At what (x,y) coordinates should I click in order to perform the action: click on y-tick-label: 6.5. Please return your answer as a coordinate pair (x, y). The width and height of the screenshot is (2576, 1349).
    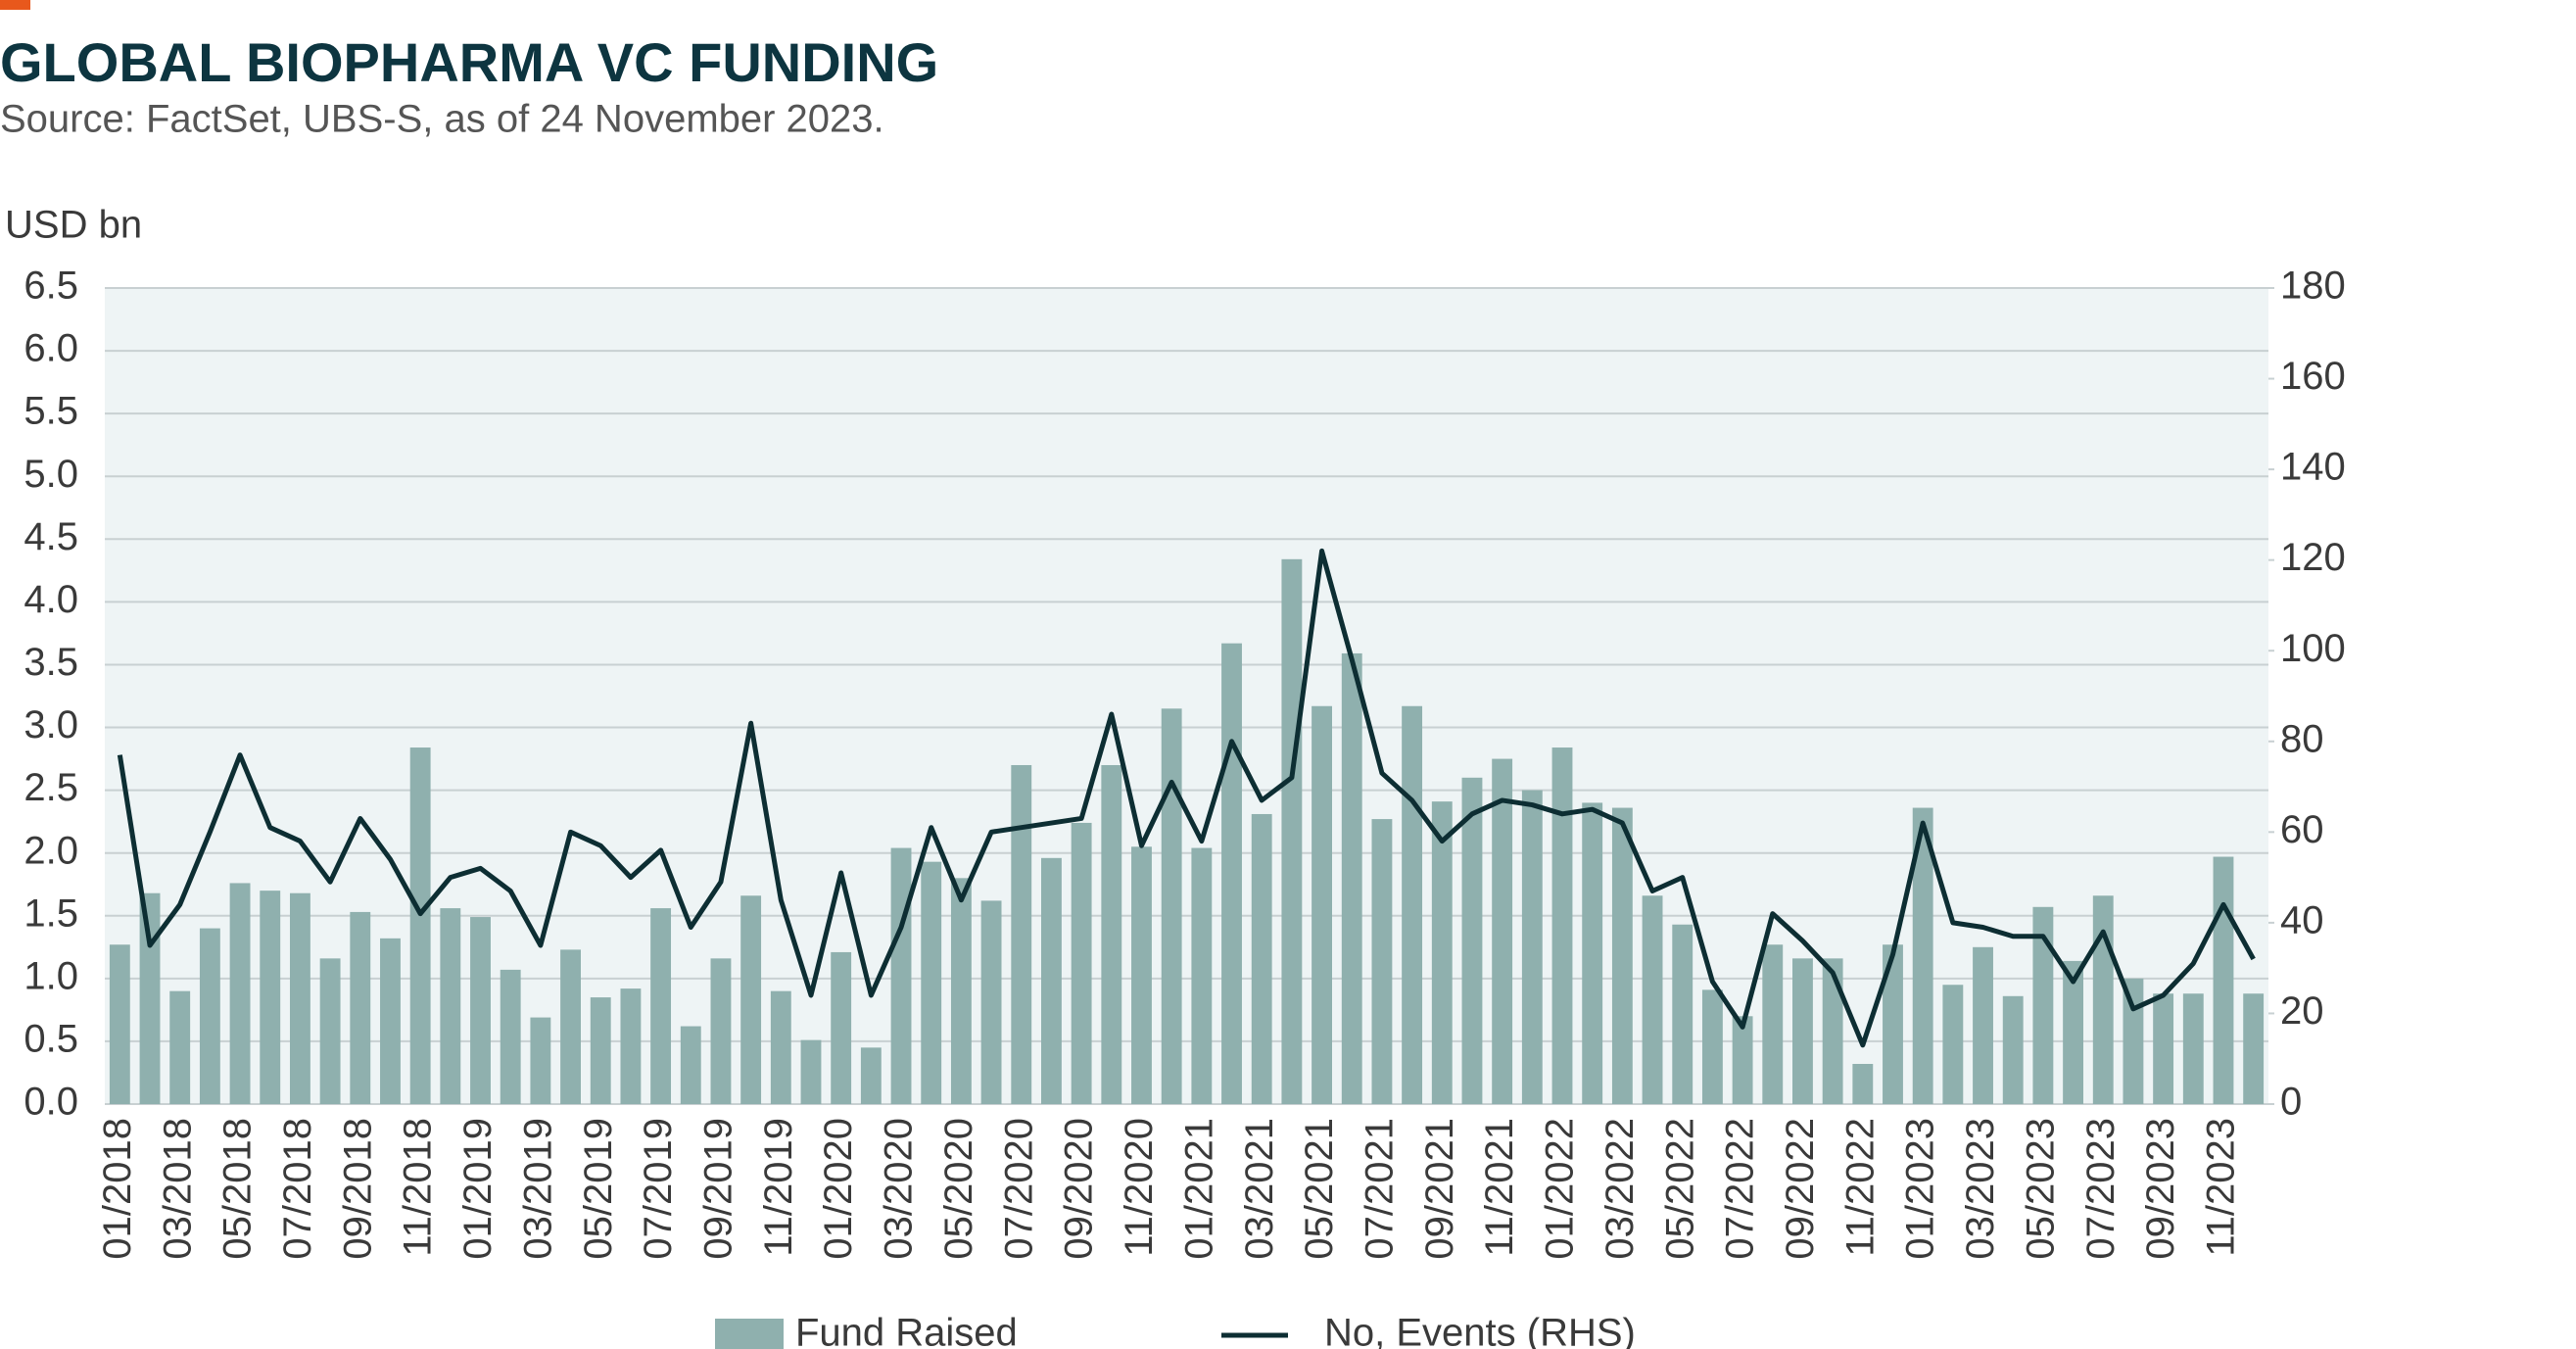
    Looking at the image, I should click on (51, 286).